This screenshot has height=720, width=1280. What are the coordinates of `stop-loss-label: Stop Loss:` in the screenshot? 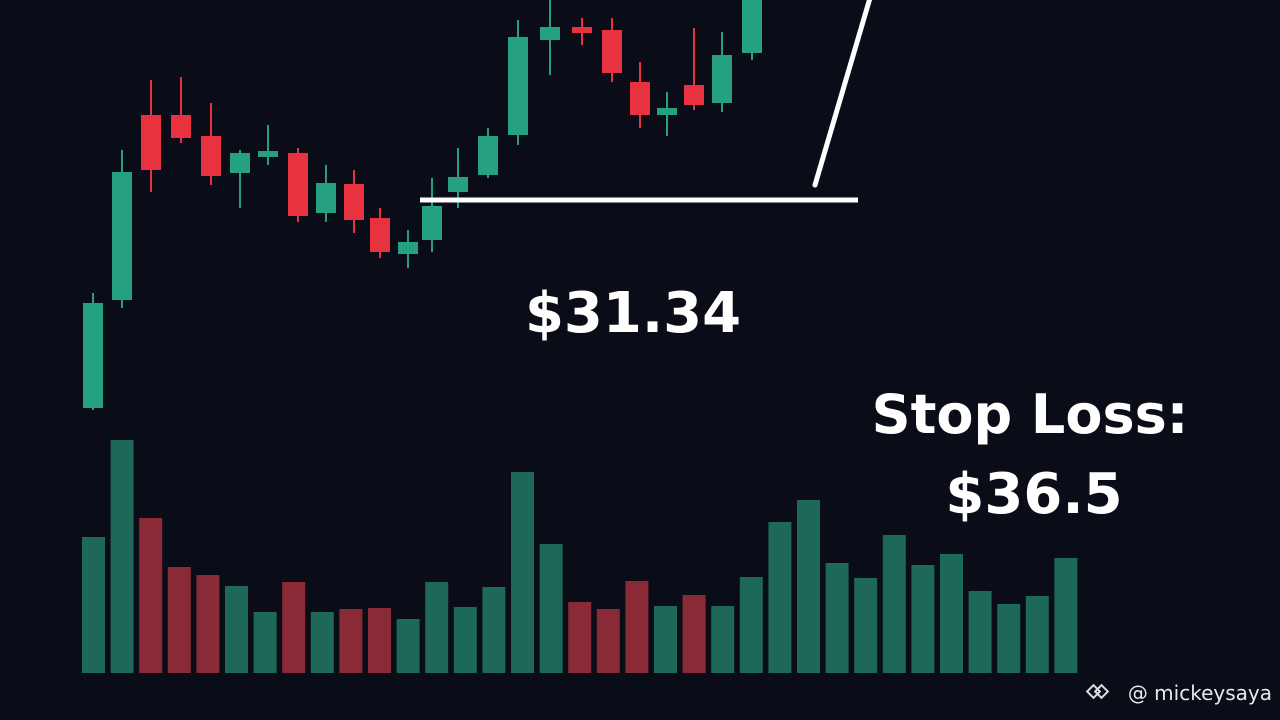 It's located at (1030, 414).